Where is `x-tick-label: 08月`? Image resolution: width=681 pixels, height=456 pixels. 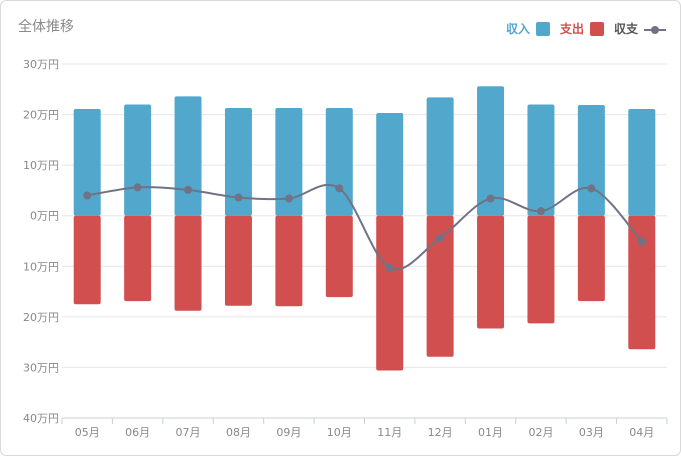 x-tick-label: 08月 is located at coordinates (238, 432).